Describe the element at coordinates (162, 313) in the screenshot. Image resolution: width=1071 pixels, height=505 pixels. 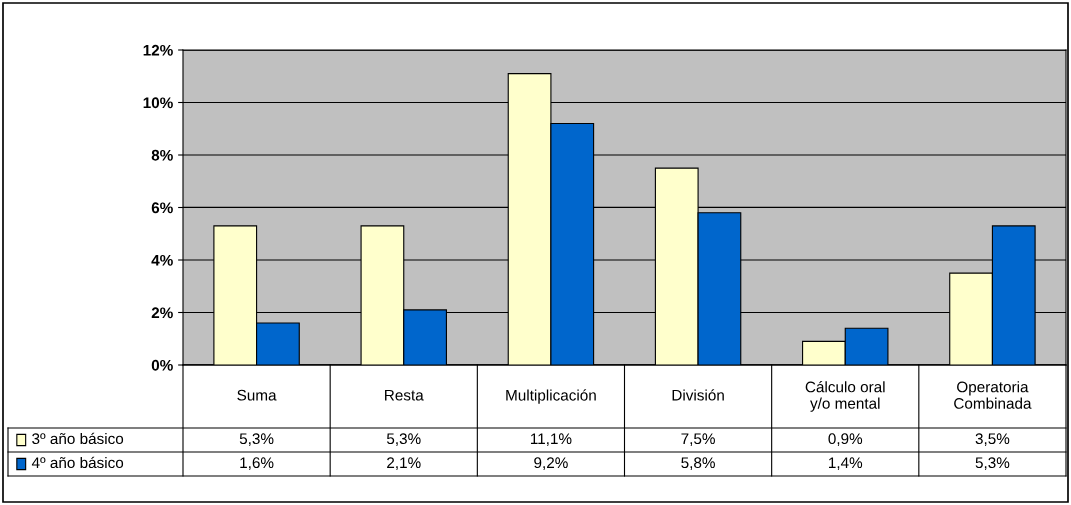
I see `y-tick-label: 2%` at that location.